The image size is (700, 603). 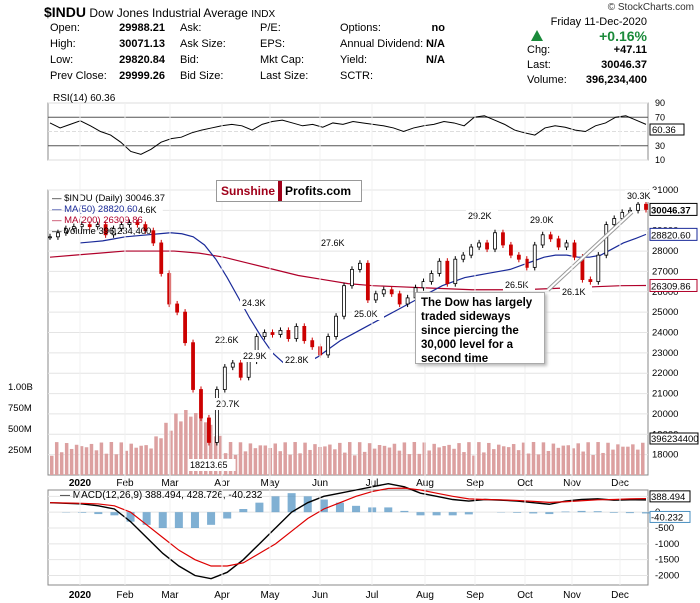 What do you see at coordinates (108, 198) in the screenshot?
I see `price-legend-item: — $INDU (Daily) 30046.37` at bounding box center [108, 198].